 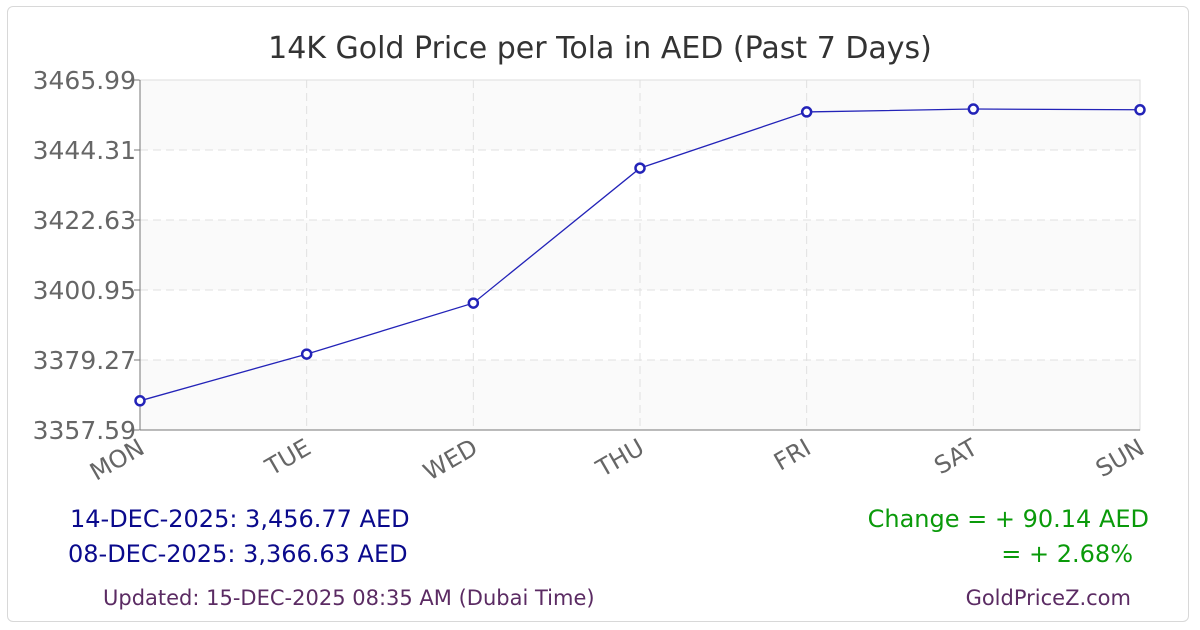 What do you see at coordinates (792, 454) in the screenshot?
I see `x-tick-label: FRI` at bounding box center [792, 454].